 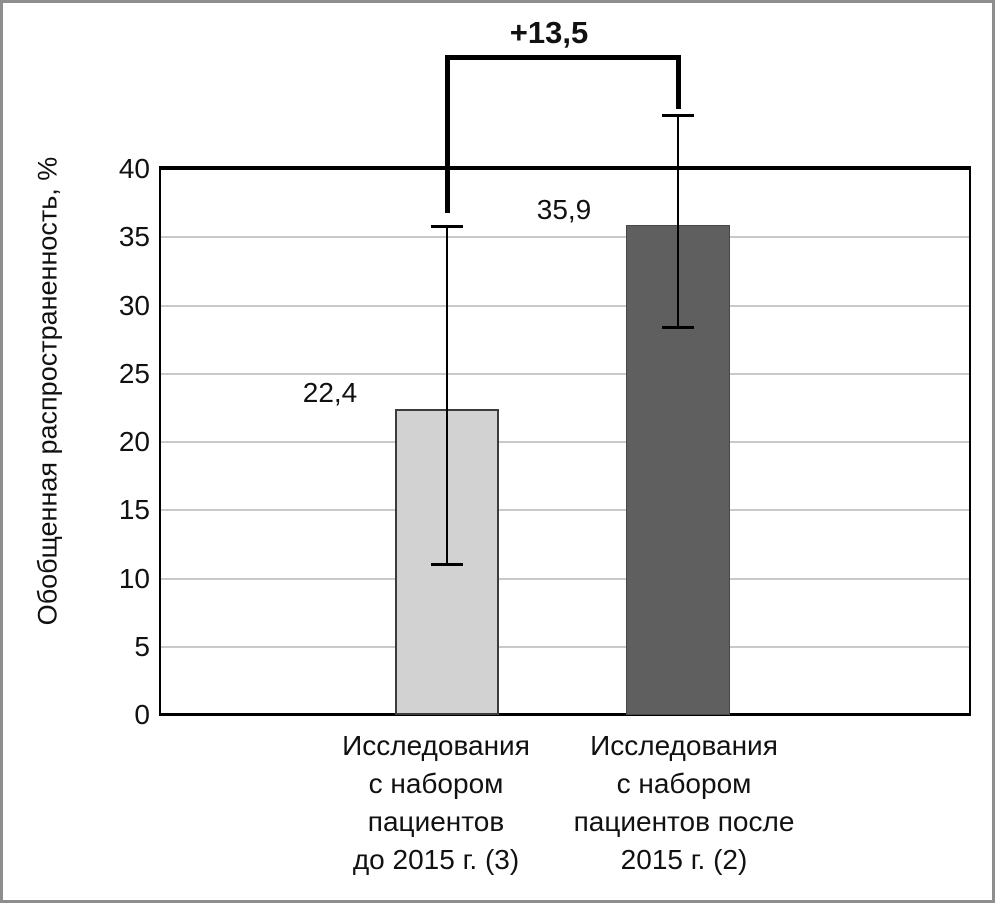 What do you see at coordinates (549, 32) in the screenshot?
I see `difference-annotation: +13,5` at bounding box center [549, 32].